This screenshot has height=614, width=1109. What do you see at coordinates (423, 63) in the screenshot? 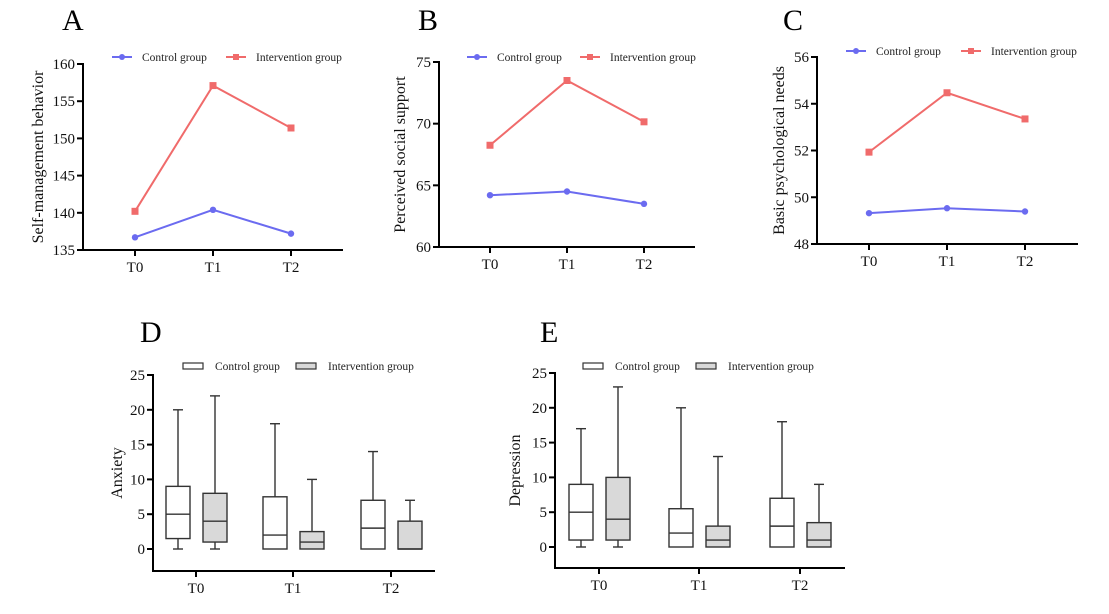
I see `y-tick-label: 75` at bounding box center [423, 63].